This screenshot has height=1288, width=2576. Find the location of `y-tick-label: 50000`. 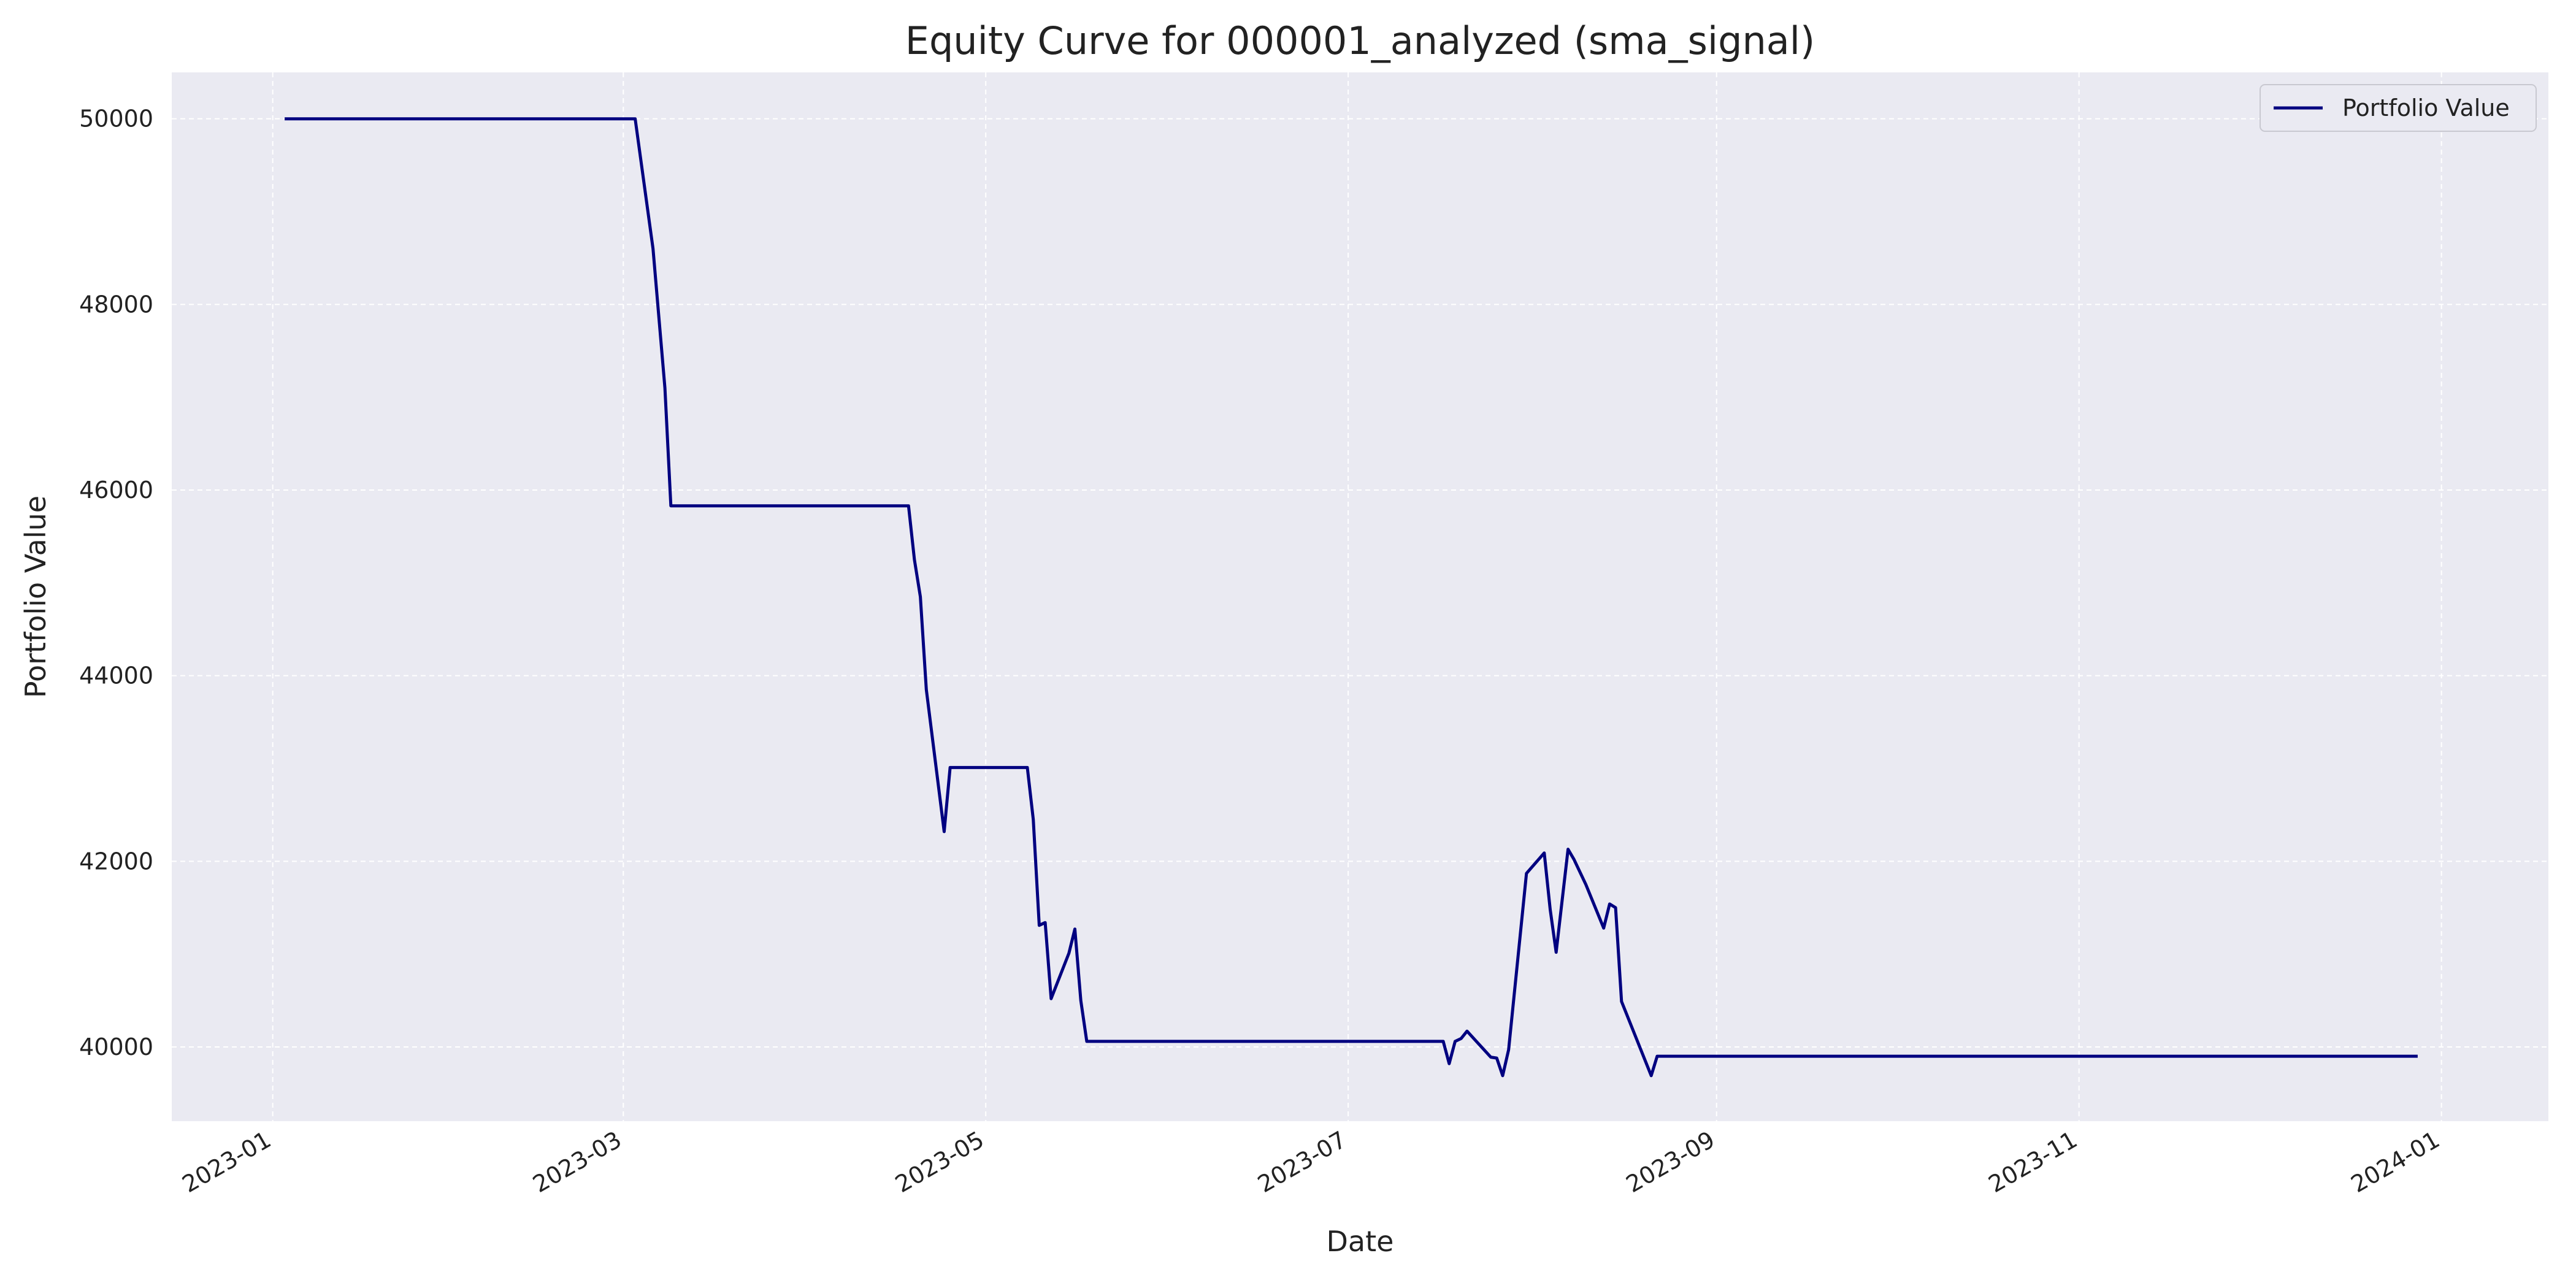

y-tick-label: 50000 is located at coordinates (116, 118).